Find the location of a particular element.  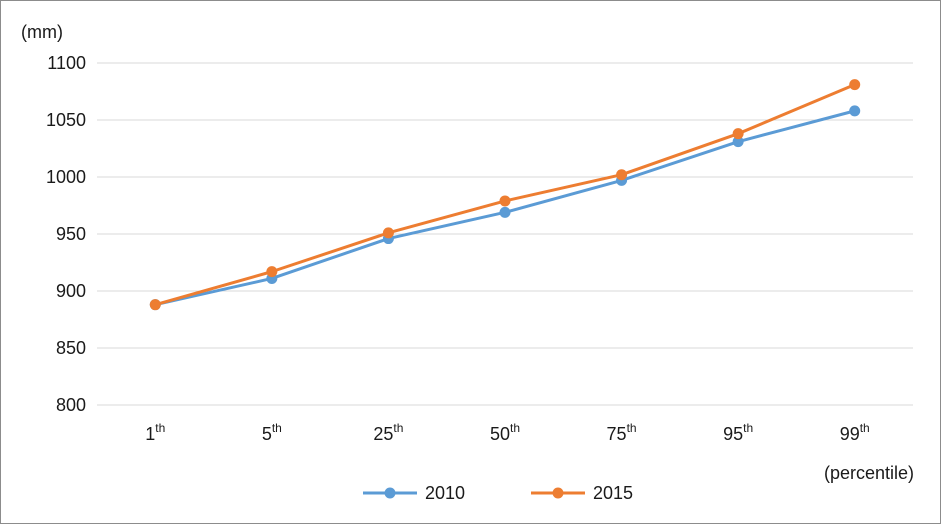

y-tick-label: 950 is located at coordinates (71, 234).